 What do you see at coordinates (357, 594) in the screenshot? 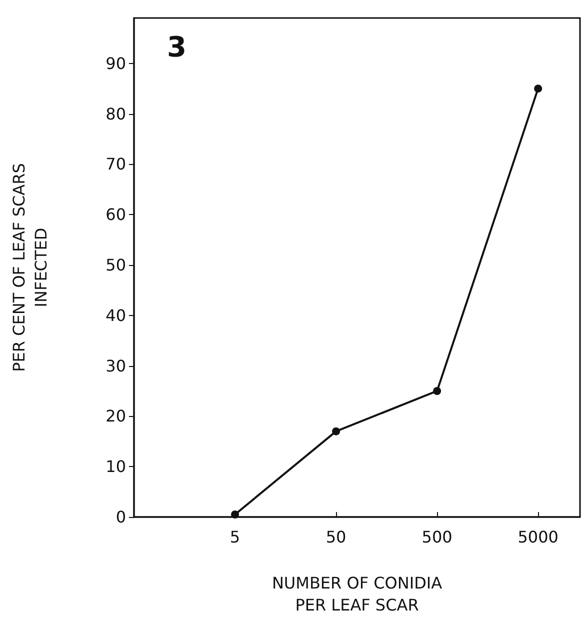
I see `x-axis-title: NUMBER OF CONIDIA PER LEAF SCAR` at bounding box center [357, 594].